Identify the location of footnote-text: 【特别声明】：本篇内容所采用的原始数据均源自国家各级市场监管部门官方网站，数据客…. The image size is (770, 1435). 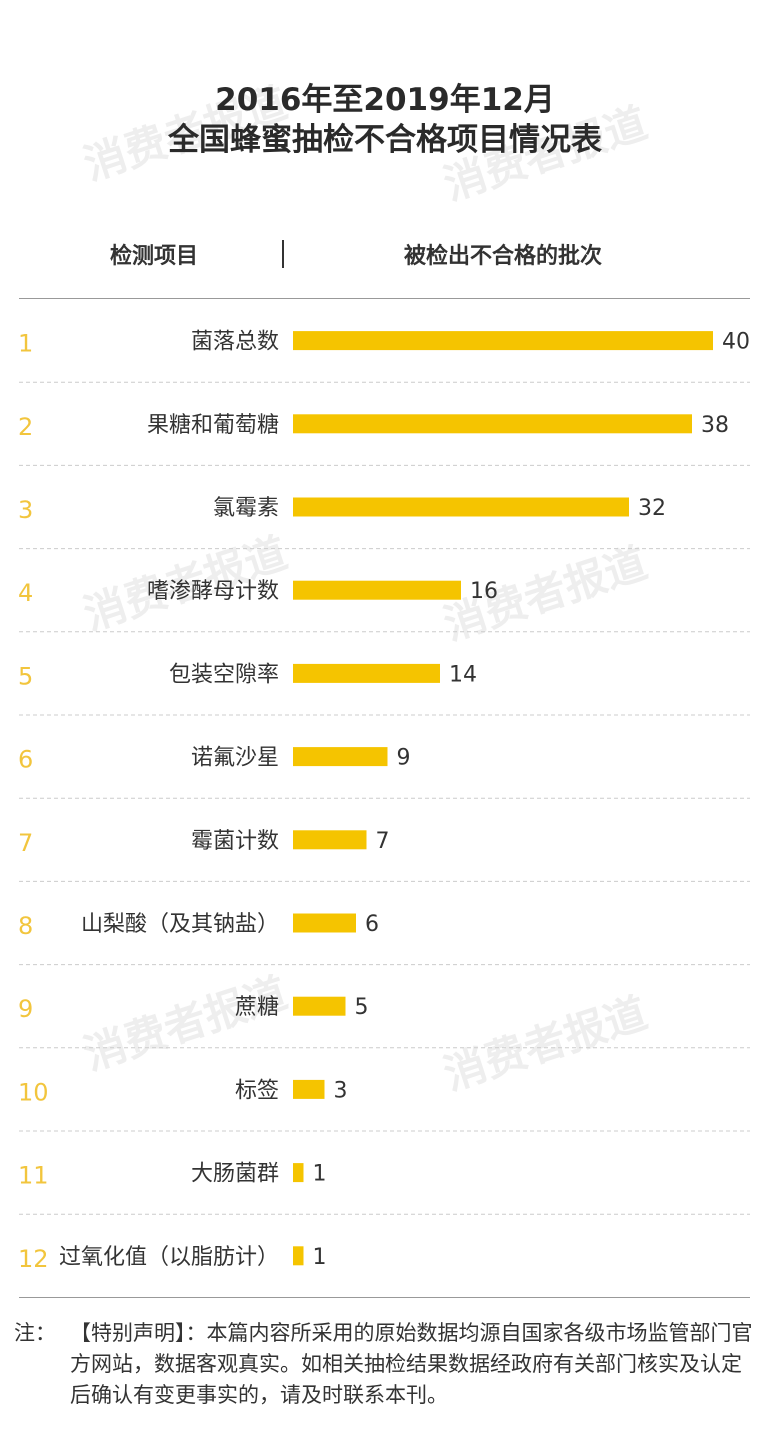
(411, 1364).